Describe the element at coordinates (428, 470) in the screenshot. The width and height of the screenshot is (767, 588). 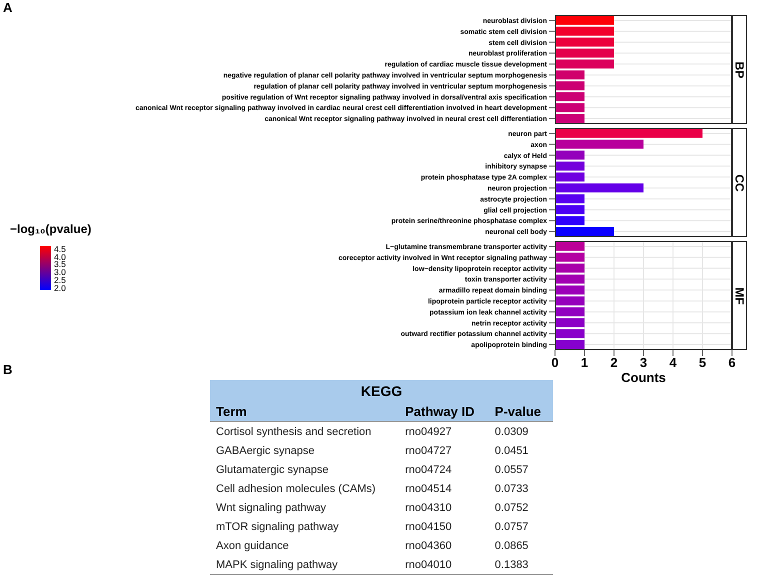
I see `text: rno04724` at that location.